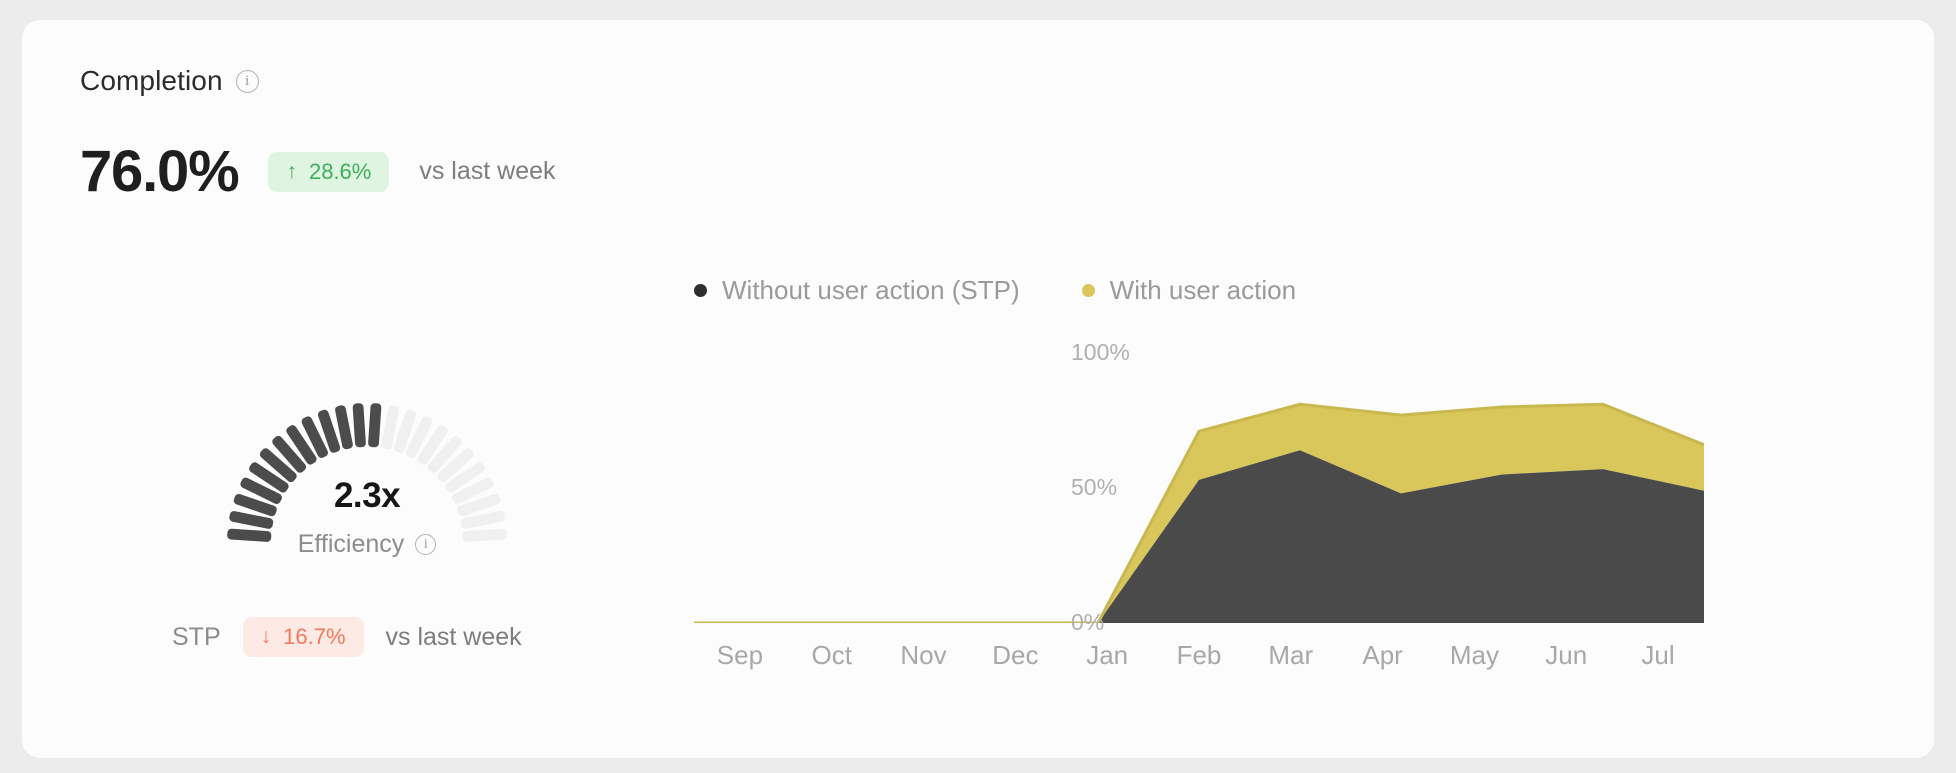  Describe the element at coordinates (266, 636) in the screenshot. I see `arrow-down-icon: ↓` at that location.